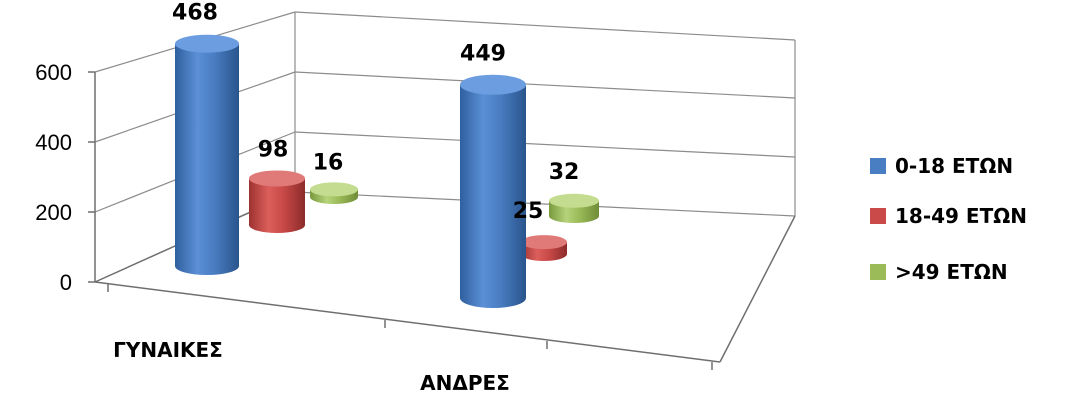 This screenshot has height=398, width=1079. Describe the element at coordinates (564, 172) in the screenshot. I see `data-label: 32` at that location.